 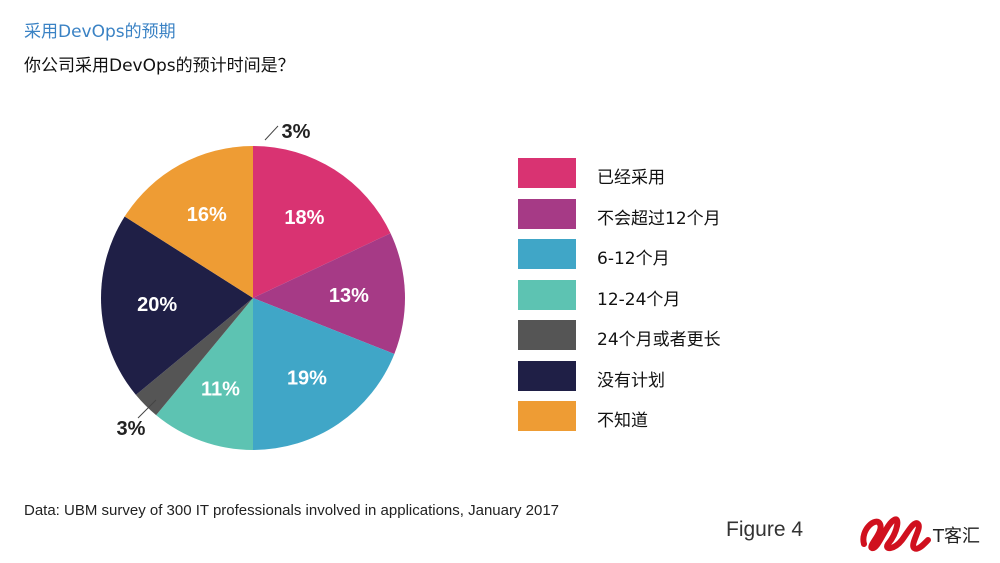 What do you see at coordinates (304, 218) in the screenshot?
I see `slice-value-label: 18%` at bounding box center [304, 218].